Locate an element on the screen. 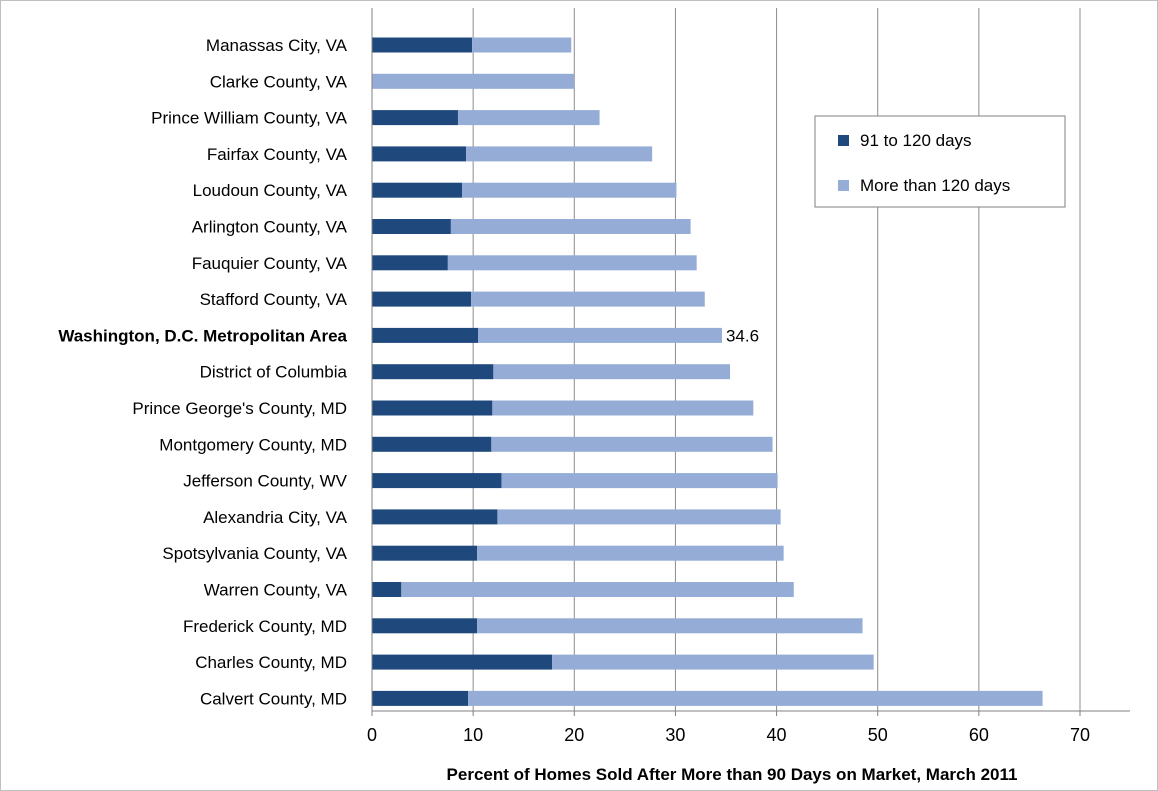  category-label: Loudoun County, VA is located at coordinates (270, 190).